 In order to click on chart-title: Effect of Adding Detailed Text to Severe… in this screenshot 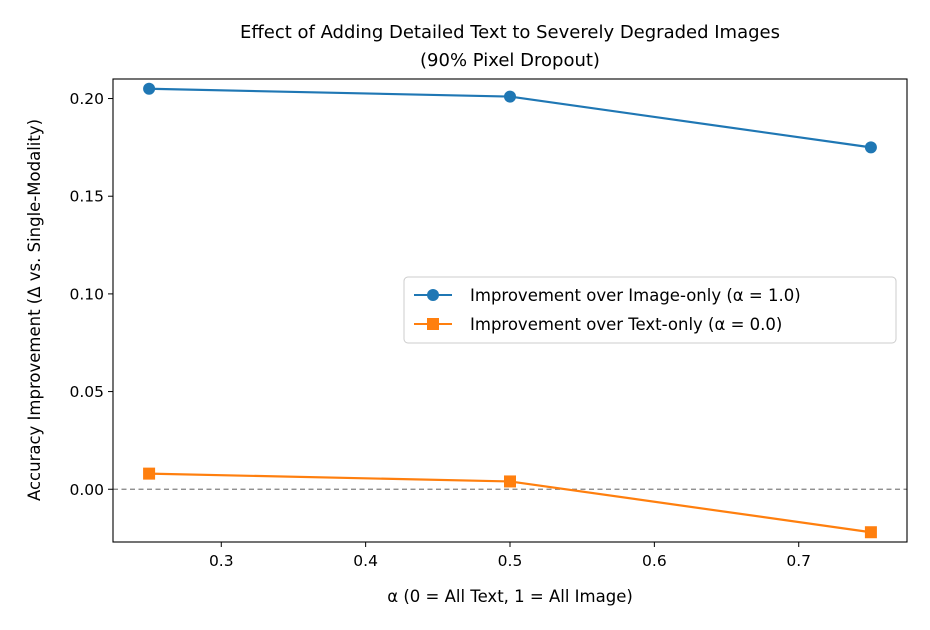, I will do `click(510, 32)`.